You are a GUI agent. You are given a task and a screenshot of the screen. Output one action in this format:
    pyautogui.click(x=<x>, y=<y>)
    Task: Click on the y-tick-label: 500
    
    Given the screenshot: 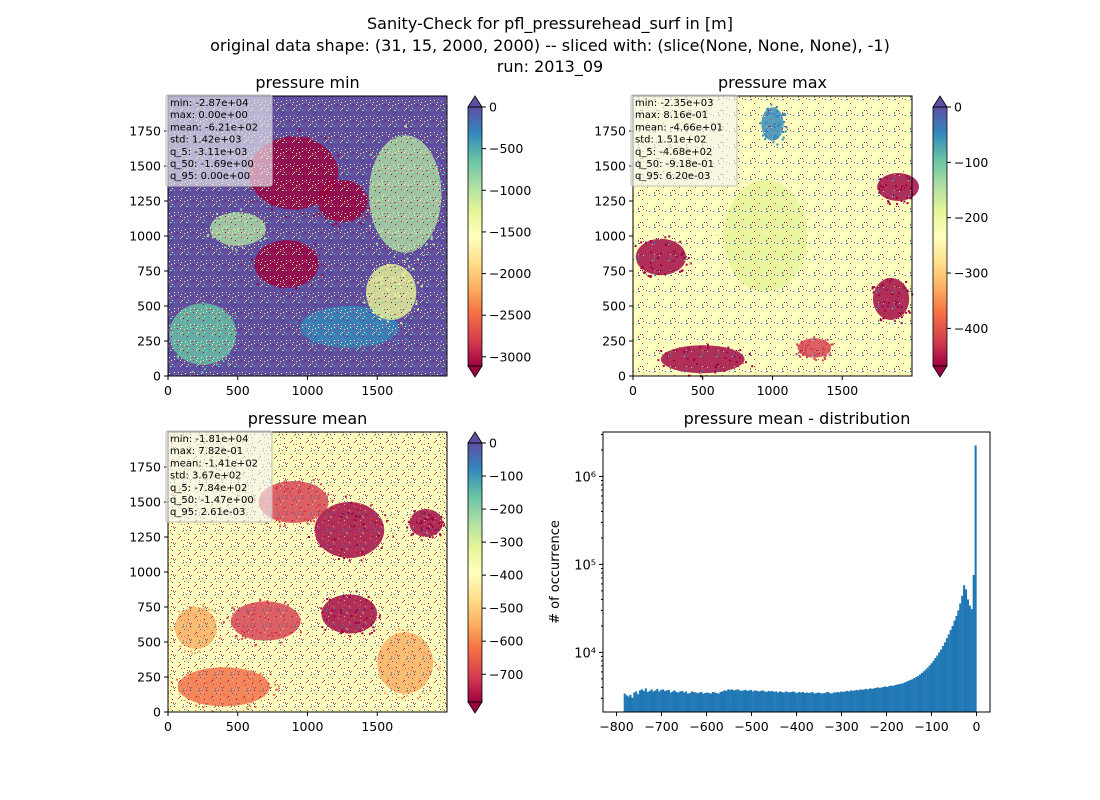 What is the action you would take?
    pyautogui.click(x=149, y=306)
    